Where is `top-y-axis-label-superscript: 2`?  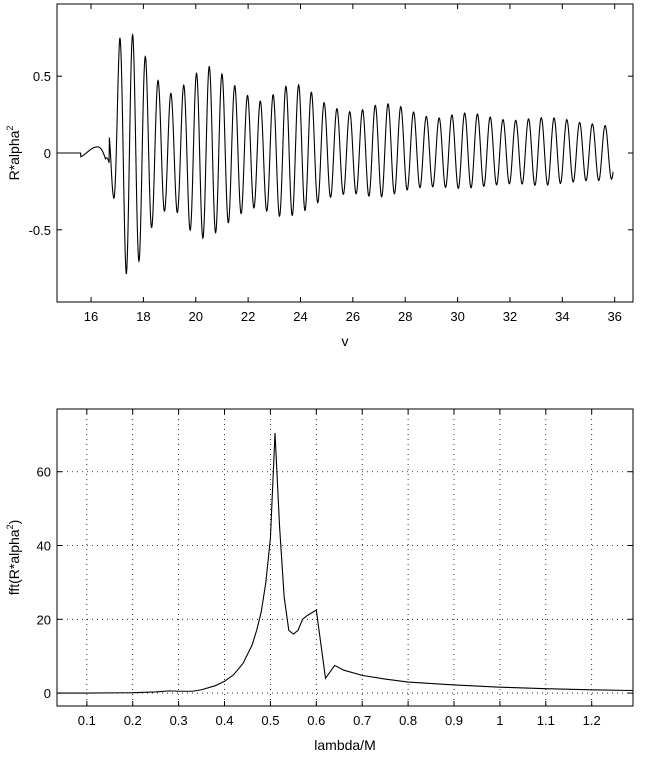 top-y-axis-label-superscript: 2 is located at coordinates (10, 128).